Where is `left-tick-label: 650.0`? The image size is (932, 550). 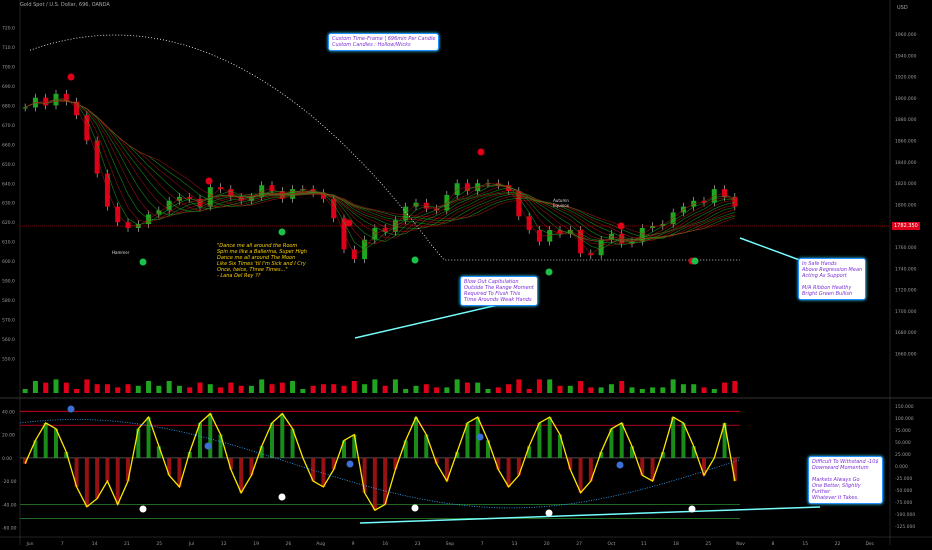 left-tick-label: 650.0 is located at coordinates (8, 165).